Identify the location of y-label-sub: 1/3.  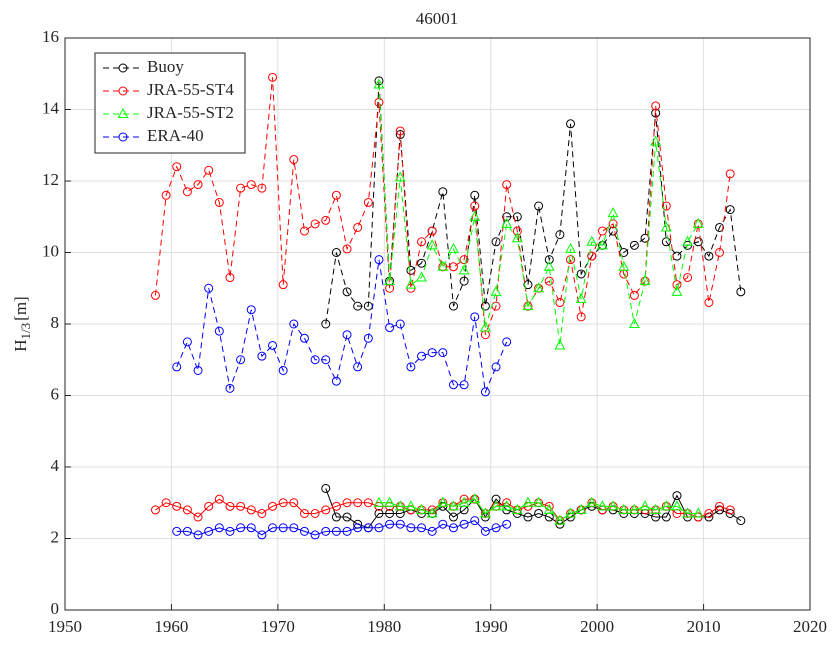
(25, 331).